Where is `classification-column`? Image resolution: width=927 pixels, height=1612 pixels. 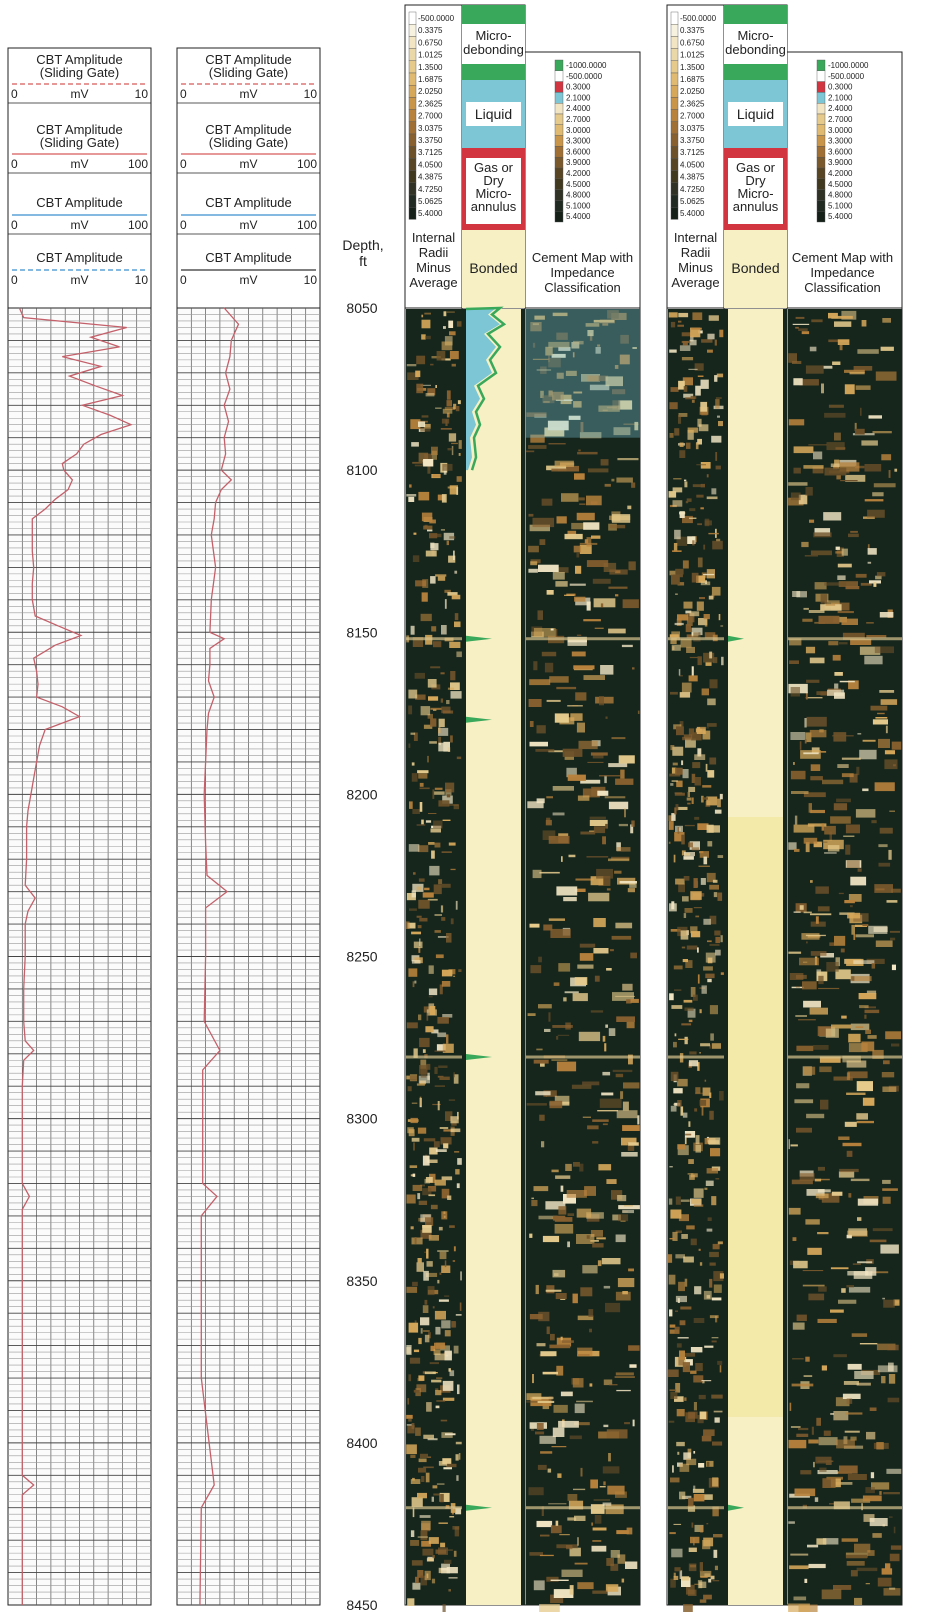
classification-column is located at coordinates (755, 957).